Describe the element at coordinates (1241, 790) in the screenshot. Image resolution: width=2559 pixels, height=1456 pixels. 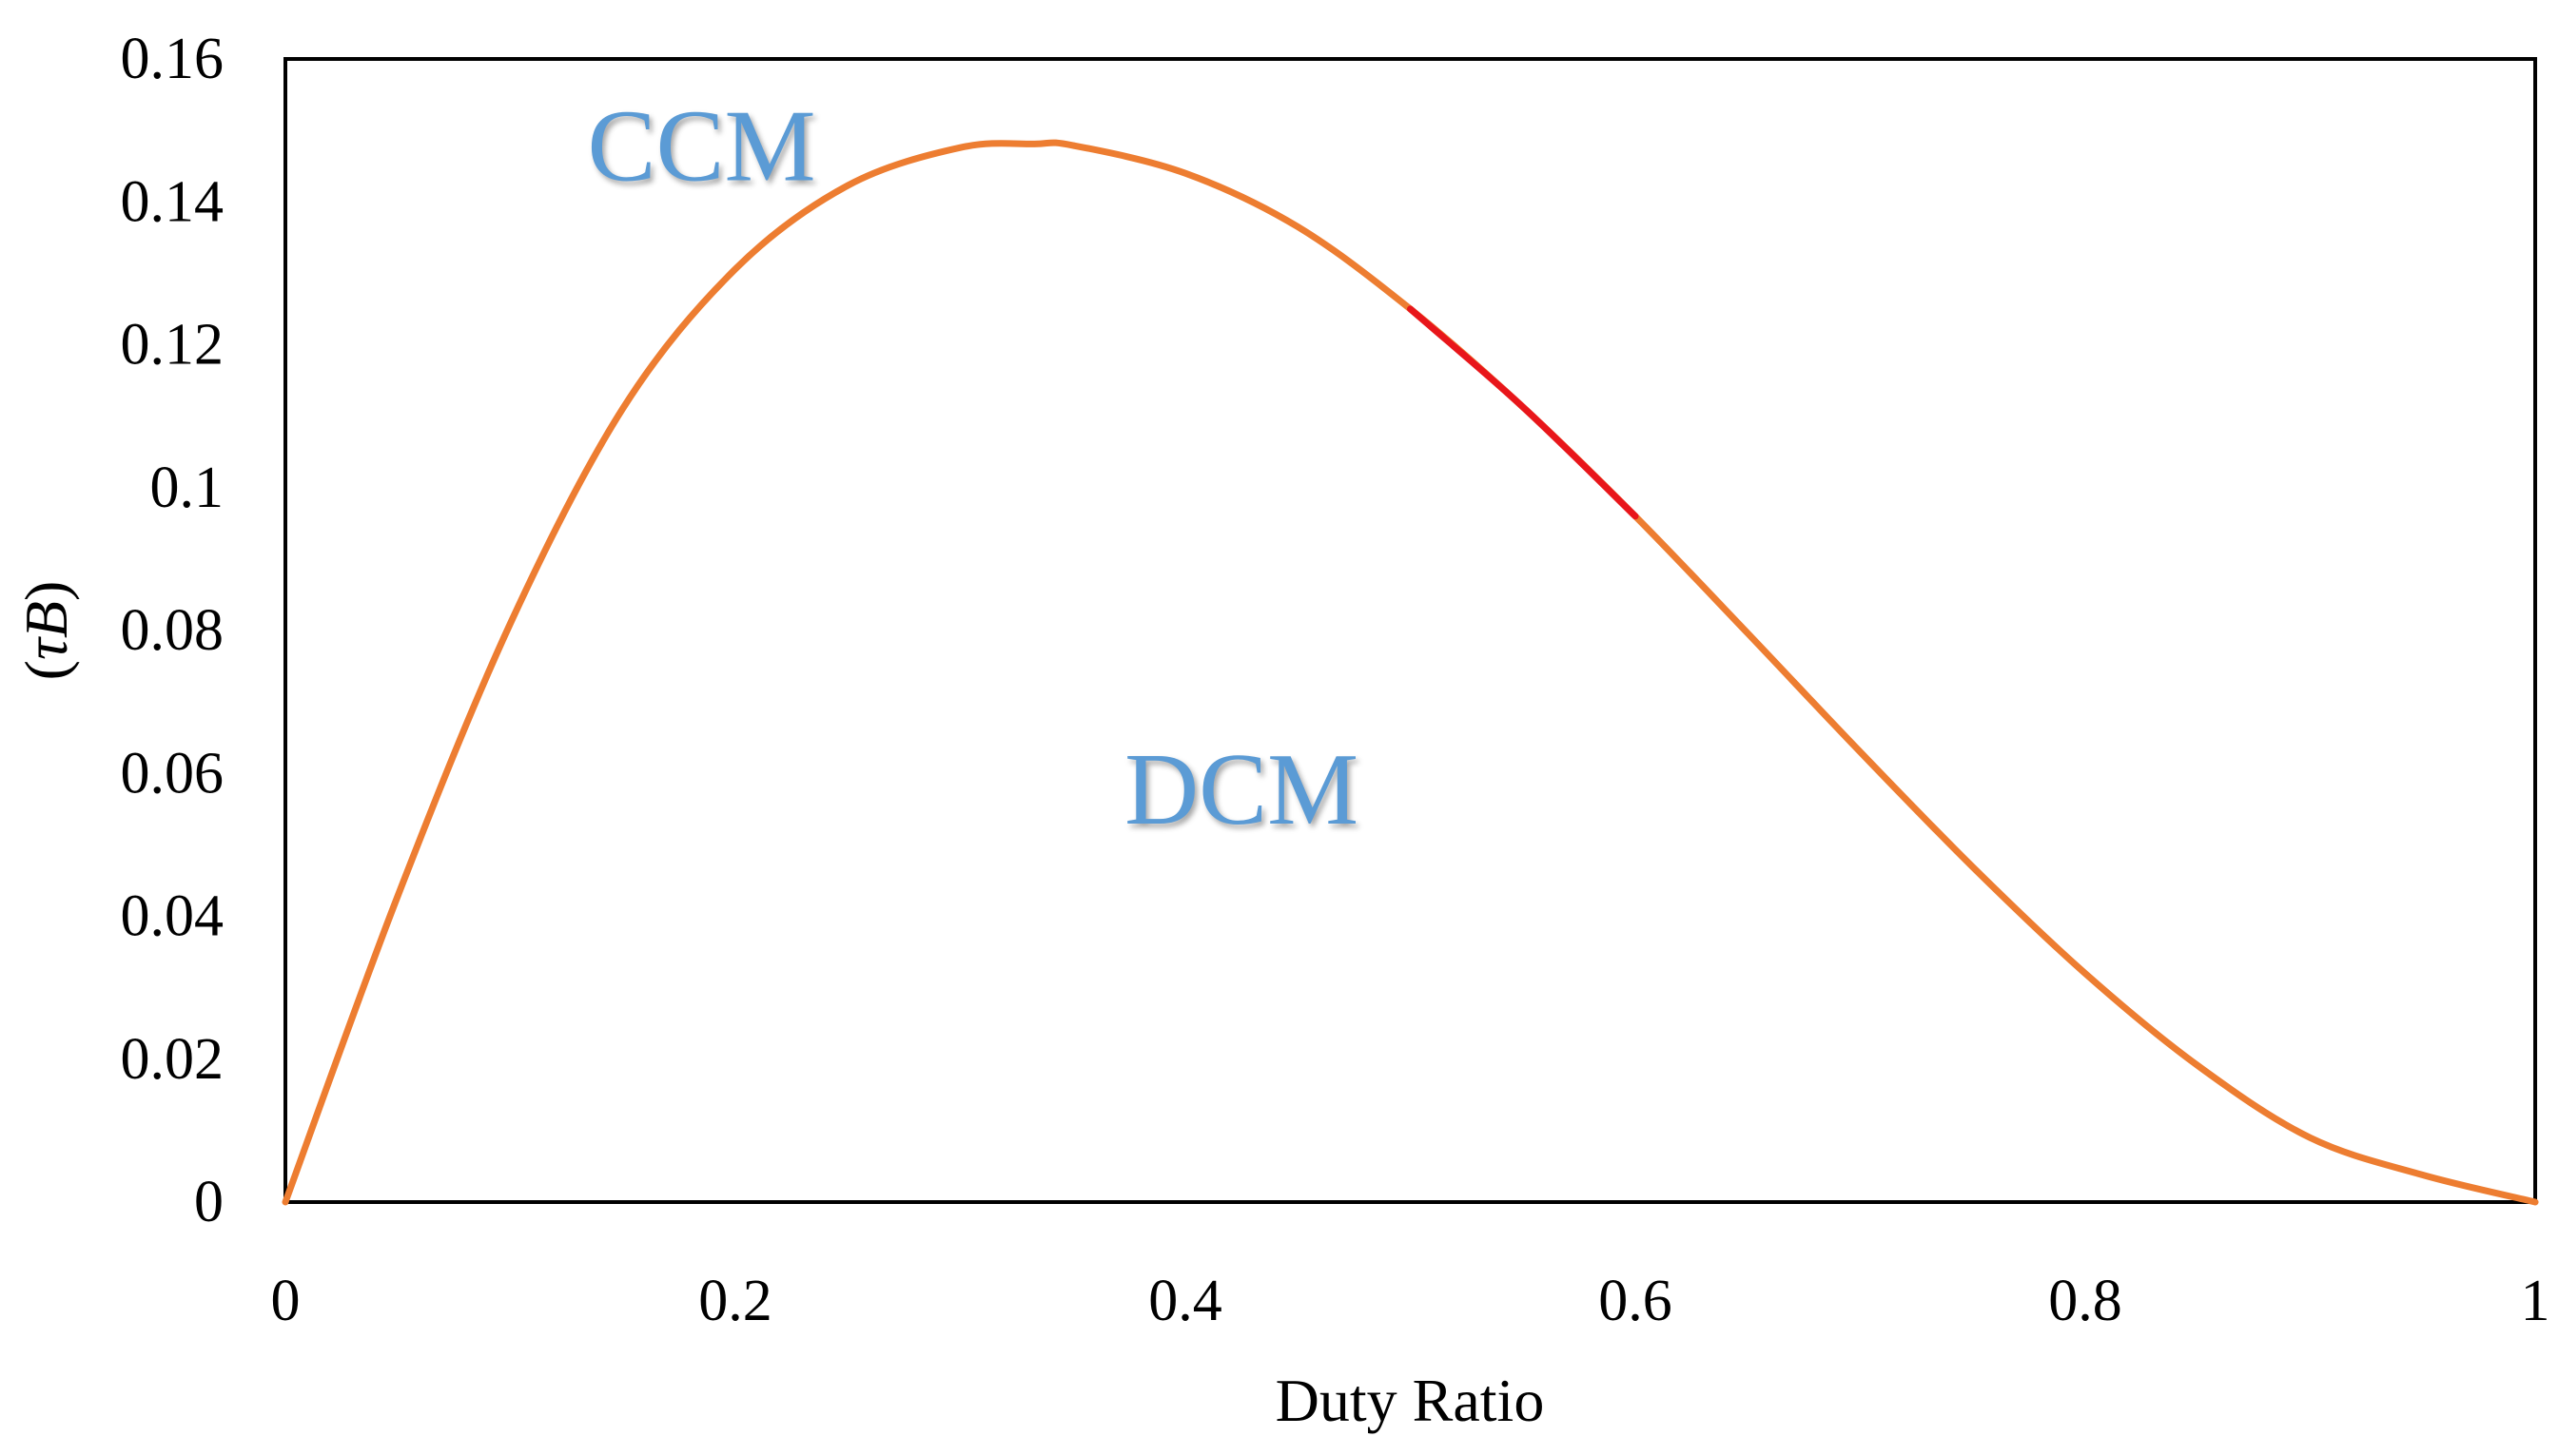
I see `region-label-dcm: DCM` at that location.